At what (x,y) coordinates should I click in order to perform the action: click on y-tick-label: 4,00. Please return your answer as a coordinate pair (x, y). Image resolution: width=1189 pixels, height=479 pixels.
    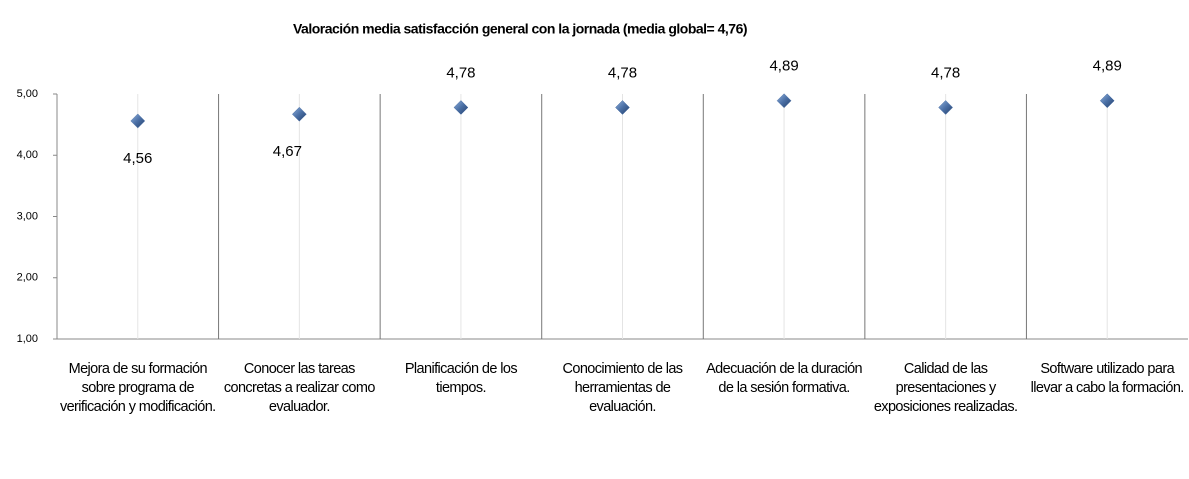
    Looking at the image, I should click on (27, 155).